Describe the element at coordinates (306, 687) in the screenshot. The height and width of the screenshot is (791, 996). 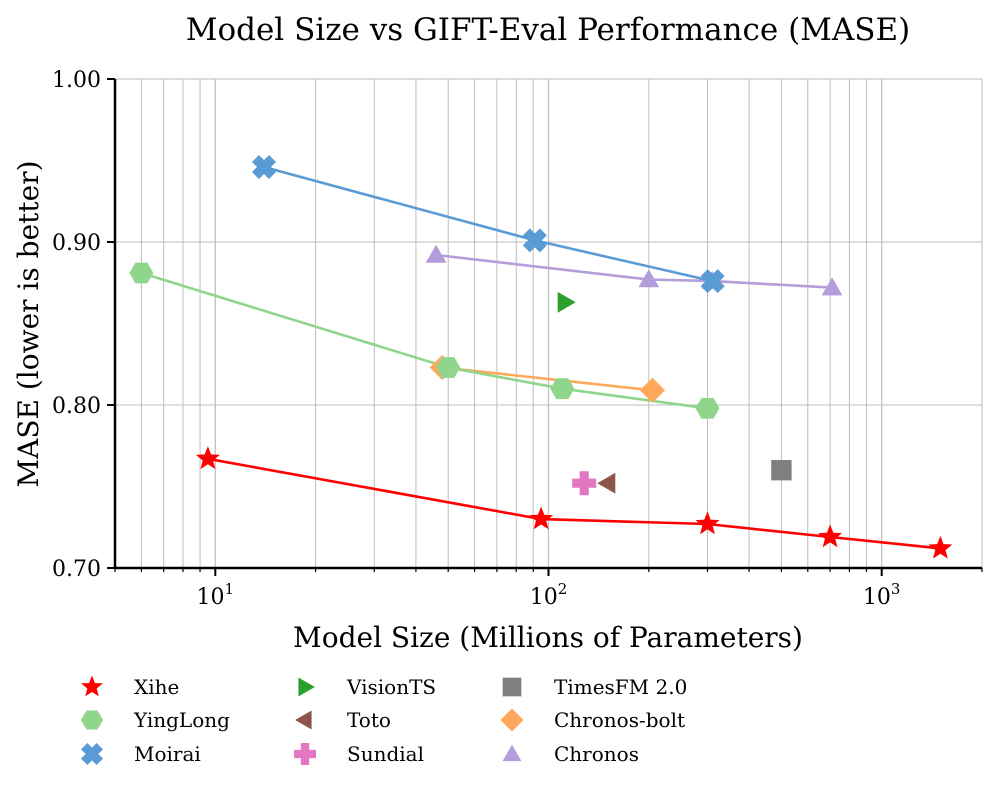
I see `legend-marker-visionts` at that location.